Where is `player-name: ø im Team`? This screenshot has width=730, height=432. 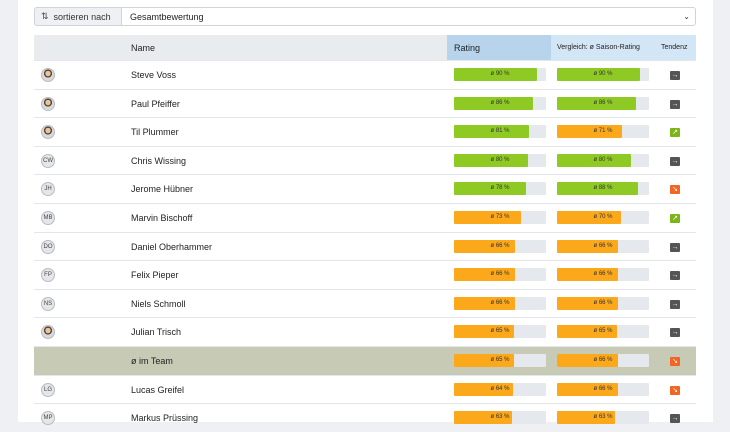 player-name: ø im Team is located at coordinates (152, 361).